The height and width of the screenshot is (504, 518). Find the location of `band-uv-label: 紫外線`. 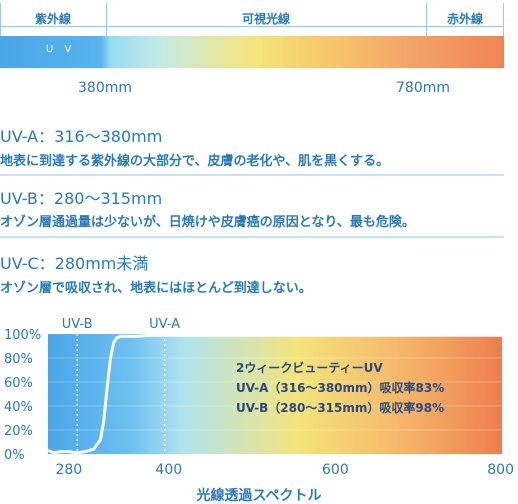

band-uv-label: 紫外線 is located at coordinates (52, 18).